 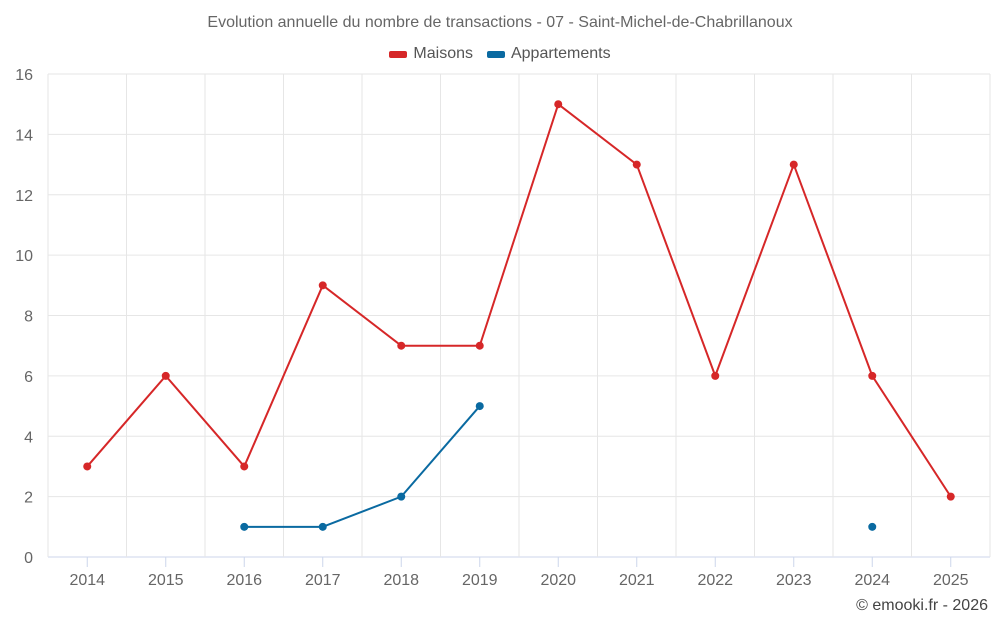 I want to click on legend-item-maisons: Maisons, so click(x=431, y=54).